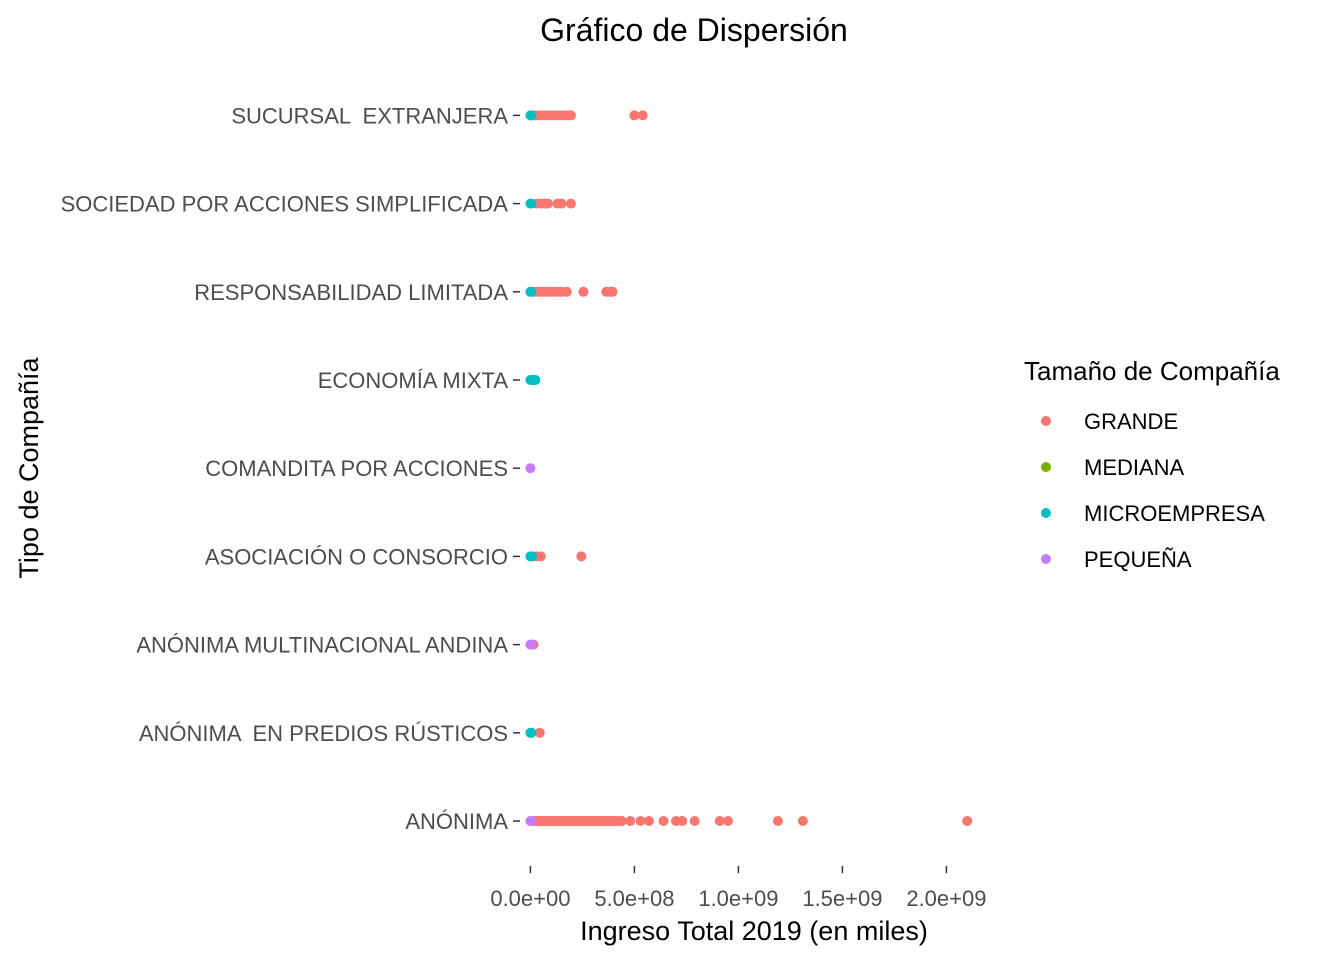 This screenshot has width=1344, height=960. I want to click on legend-label-pequena: PEQUEÑA, so click(1138, 559).